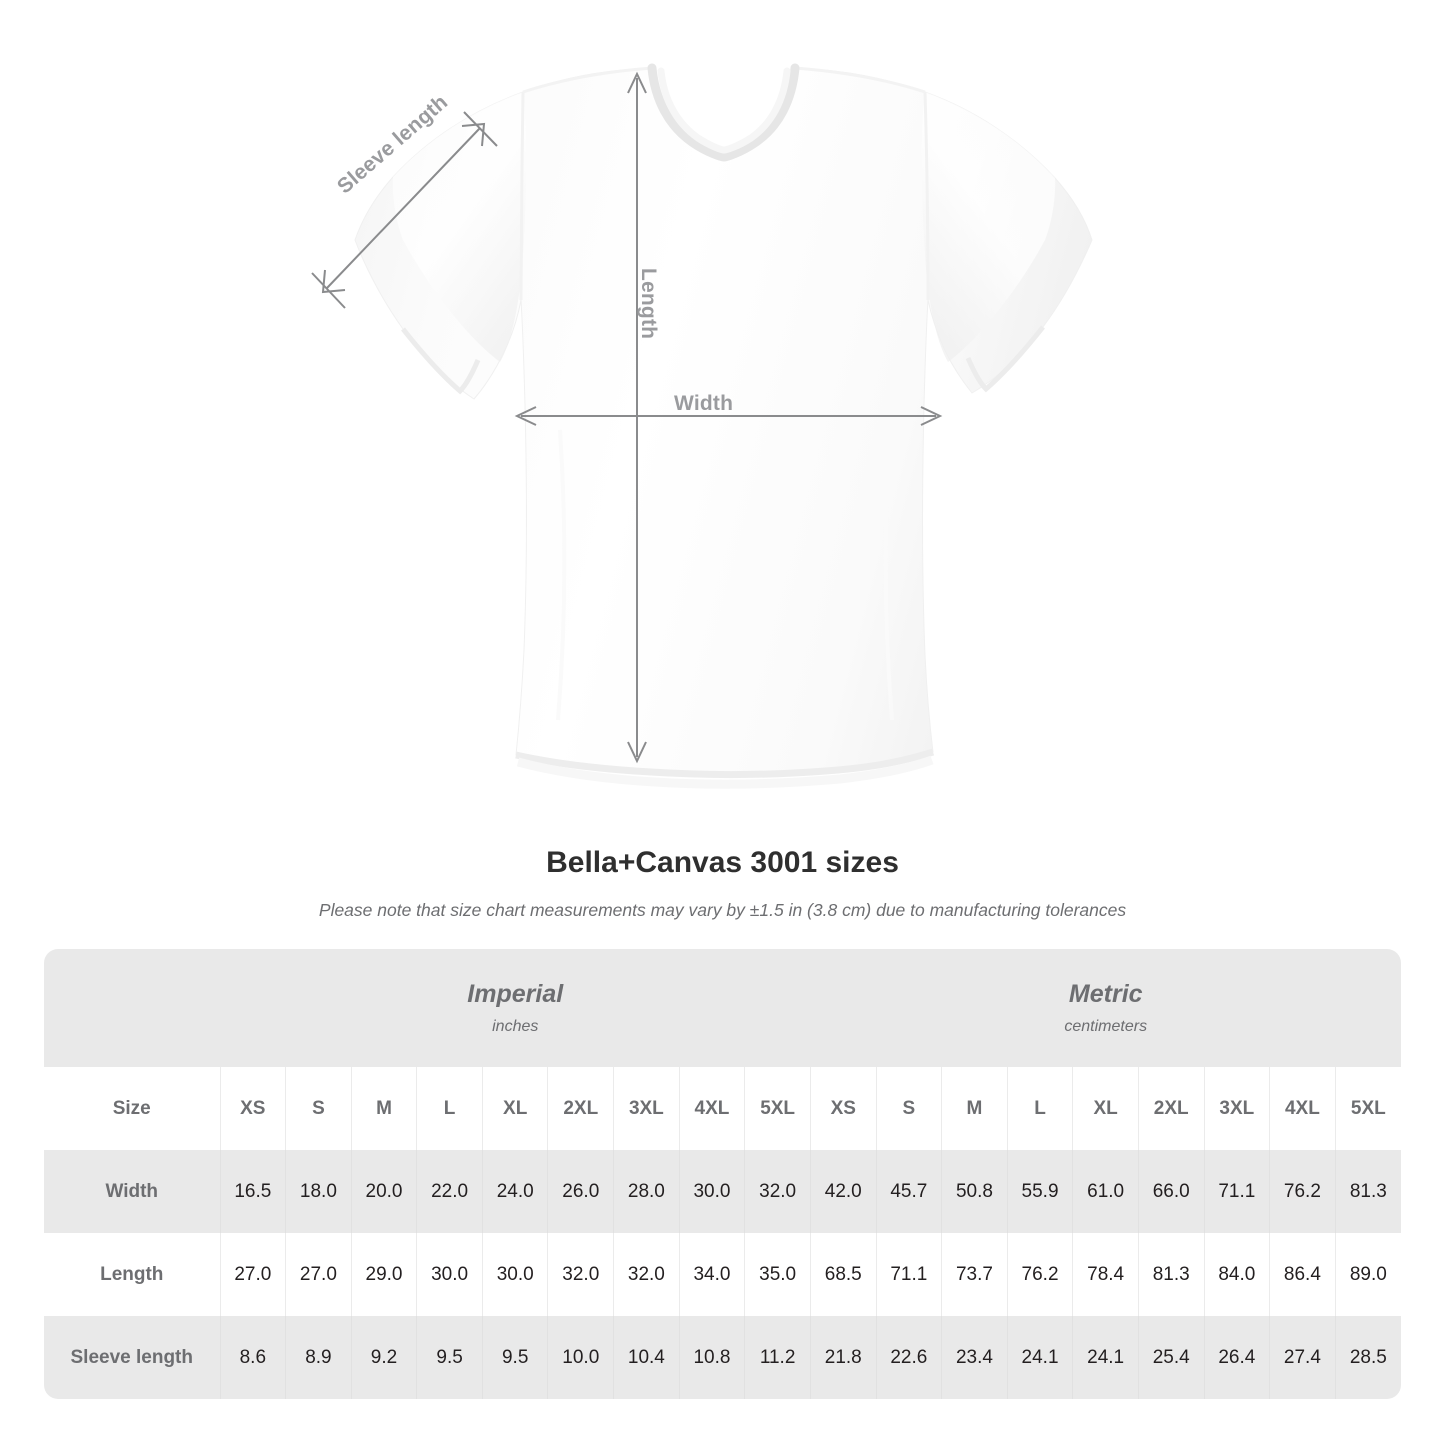 The width and height of the screenshot is (1445, 1445). What do you see at coordinates (473, 134) in the screenshot?
I see `sleeve-arrow-head-high` at bounding box center [473, 134].